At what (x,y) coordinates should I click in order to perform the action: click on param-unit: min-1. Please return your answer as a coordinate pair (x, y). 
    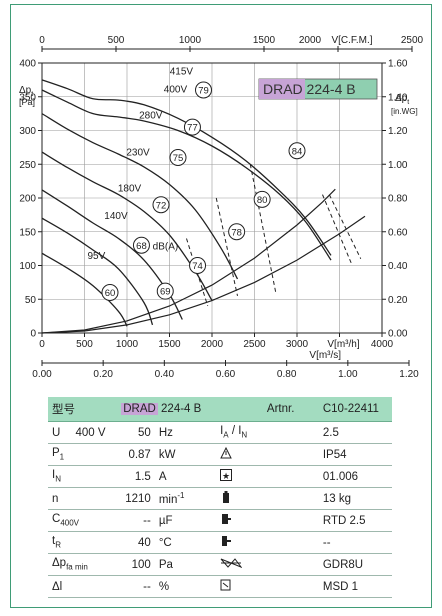
    Looking at the image, I should click on (185, 498).